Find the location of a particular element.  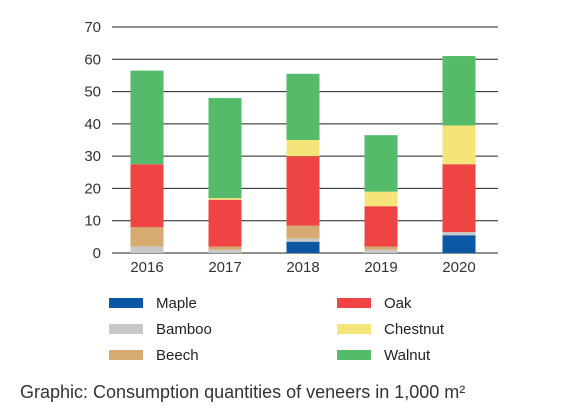

legend-swatch-oak is located at coordinates (354, 303).